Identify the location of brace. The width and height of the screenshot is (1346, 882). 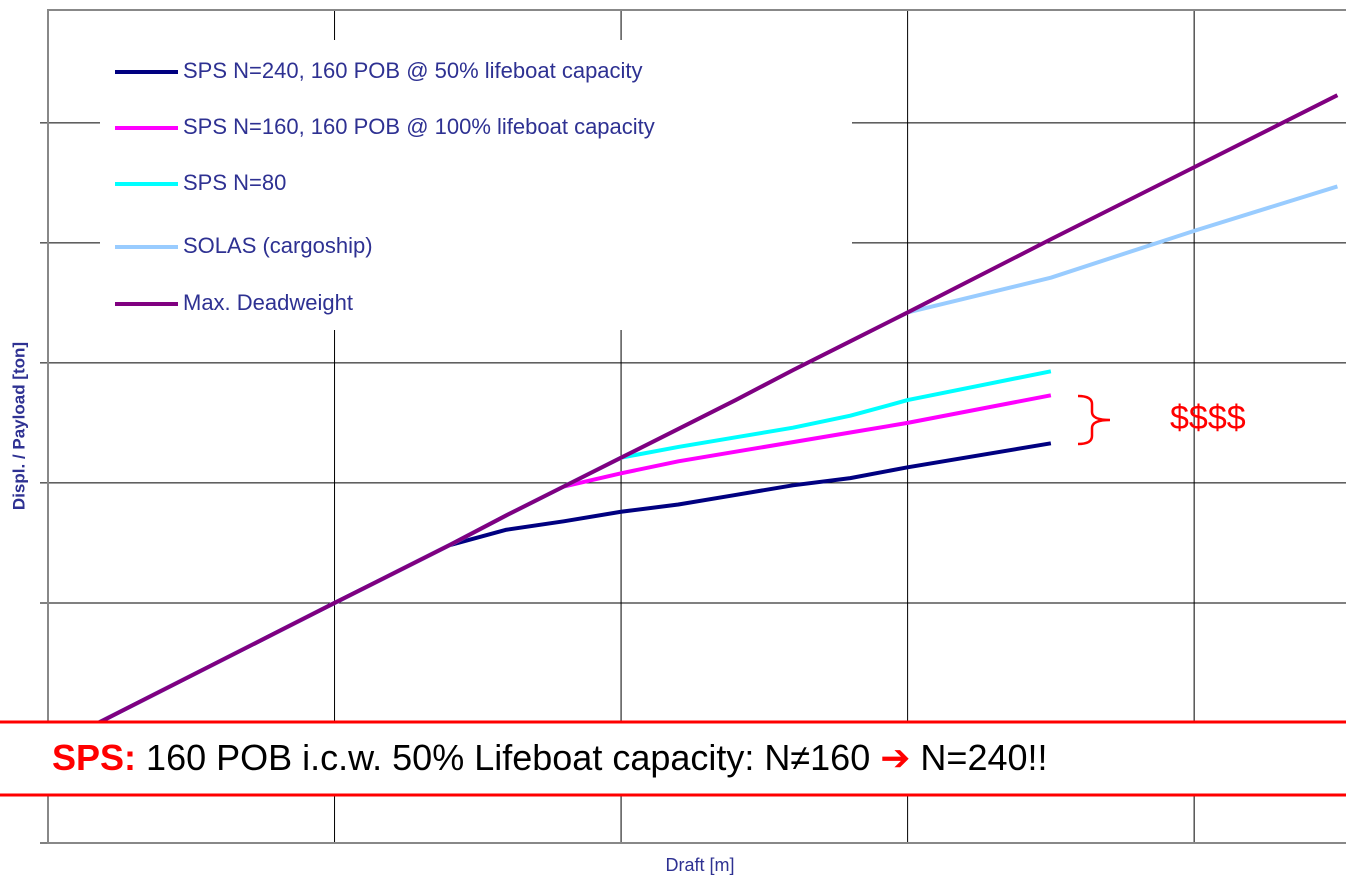
(1094, 420).